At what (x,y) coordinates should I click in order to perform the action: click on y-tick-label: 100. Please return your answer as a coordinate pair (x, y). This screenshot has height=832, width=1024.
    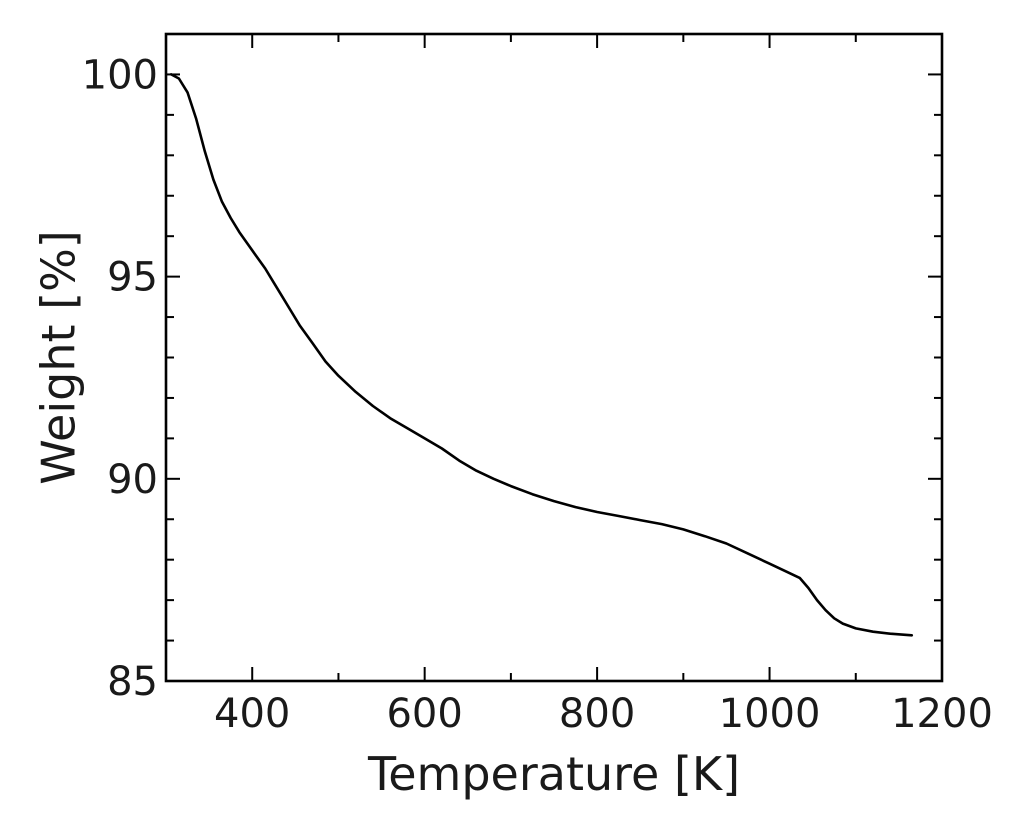
    Looking at the image, I should click on (120, 75).